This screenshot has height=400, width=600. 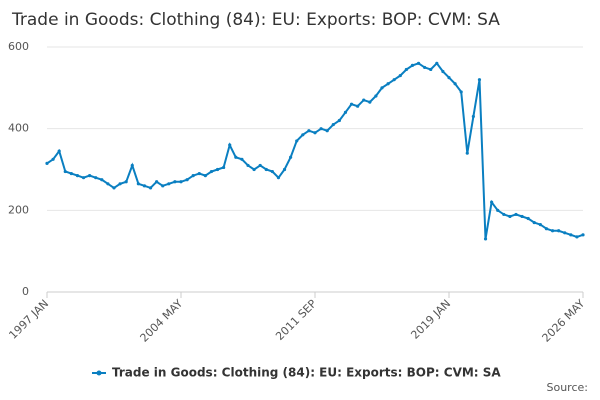 I want to click on x-tick-label: 2004 MAY, so click(x=162, y=321).